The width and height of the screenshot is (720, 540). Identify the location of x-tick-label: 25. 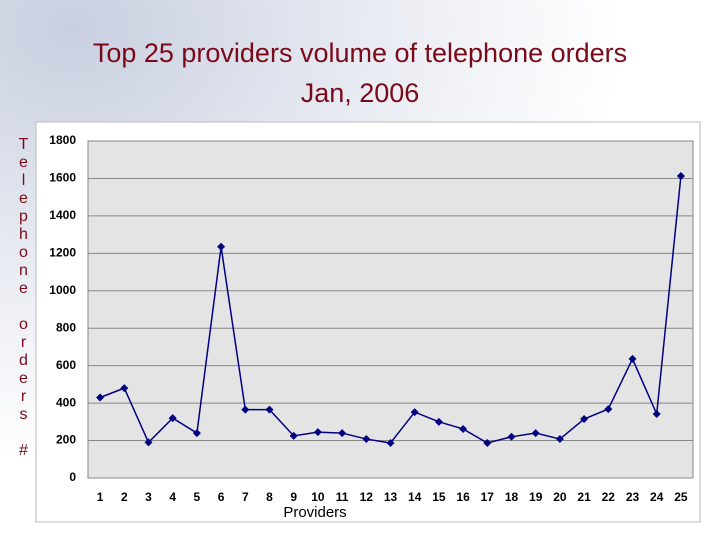
(681, 497).